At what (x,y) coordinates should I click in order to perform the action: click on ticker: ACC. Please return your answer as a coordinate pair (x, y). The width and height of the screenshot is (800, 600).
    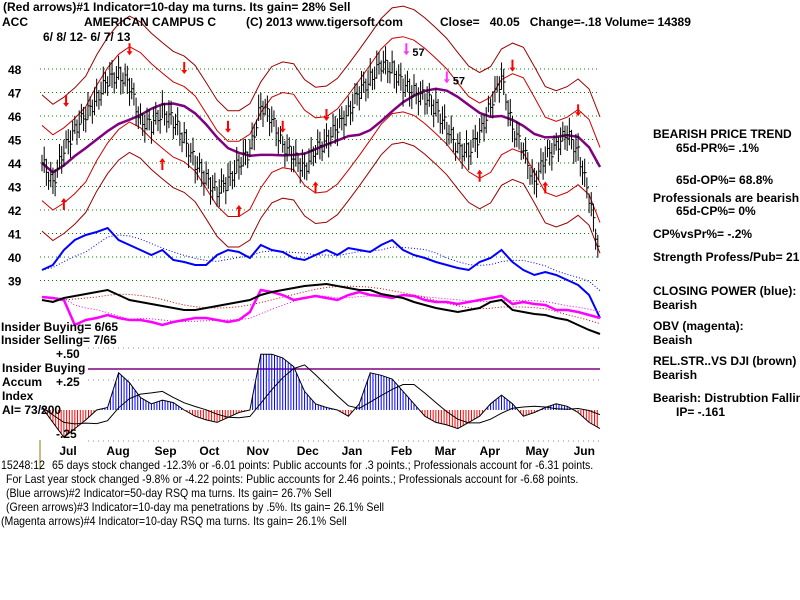
    Looking at the image, I should click on (15, 22).